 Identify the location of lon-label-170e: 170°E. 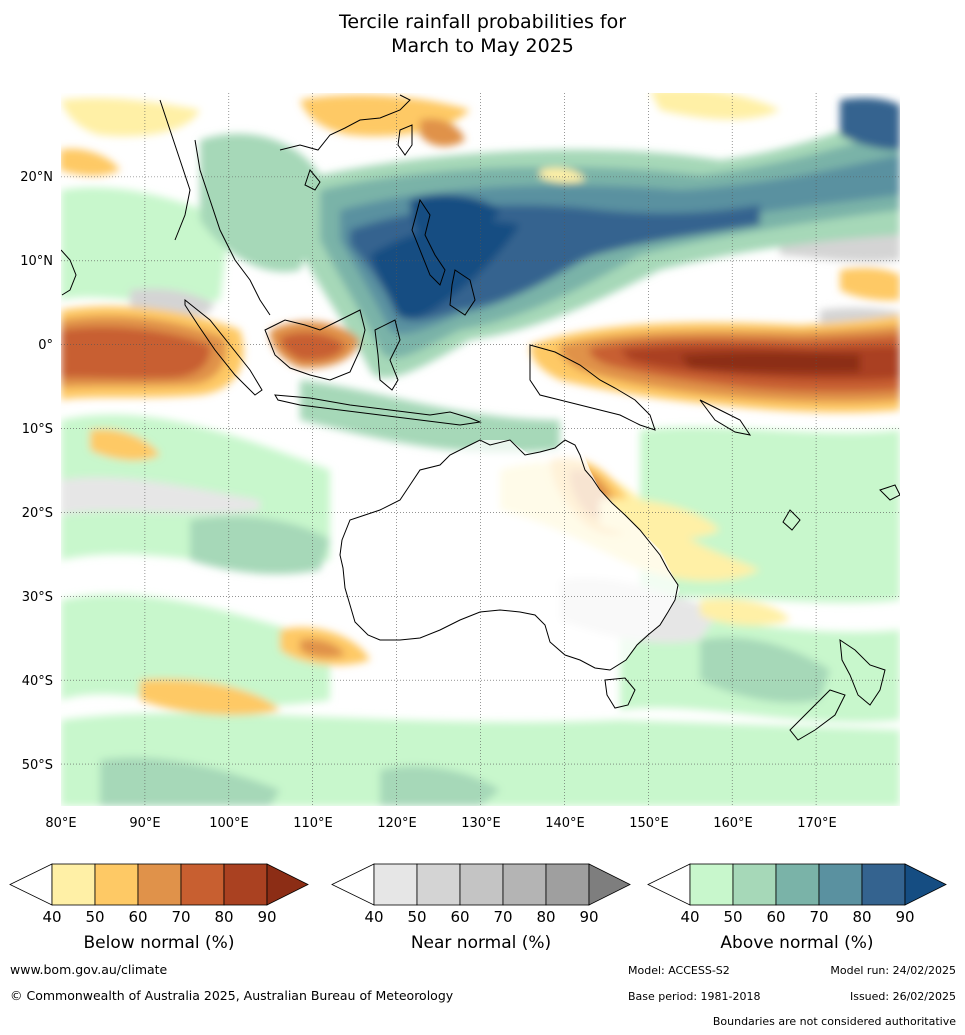
(817, 823).